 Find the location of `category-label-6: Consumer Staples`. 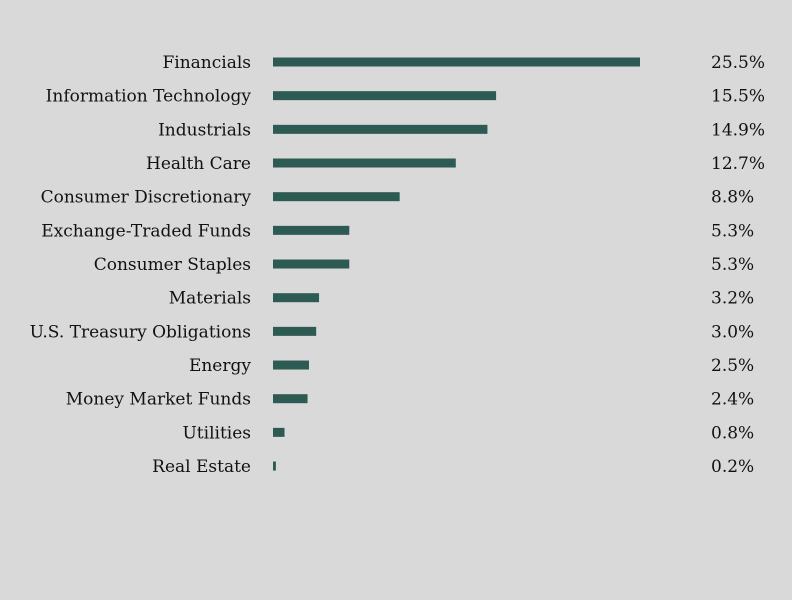

category-label-6: Consumer Staples is located at coordinates (172, 265).